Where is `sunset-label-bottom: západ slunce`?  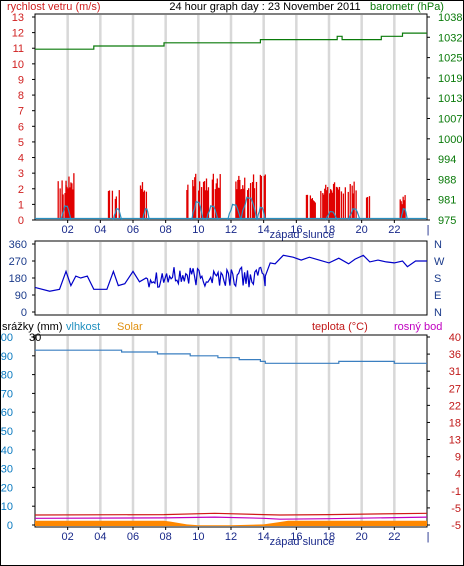 sunset-label-bottom: západ slunce is located at coordinates (302, 542).